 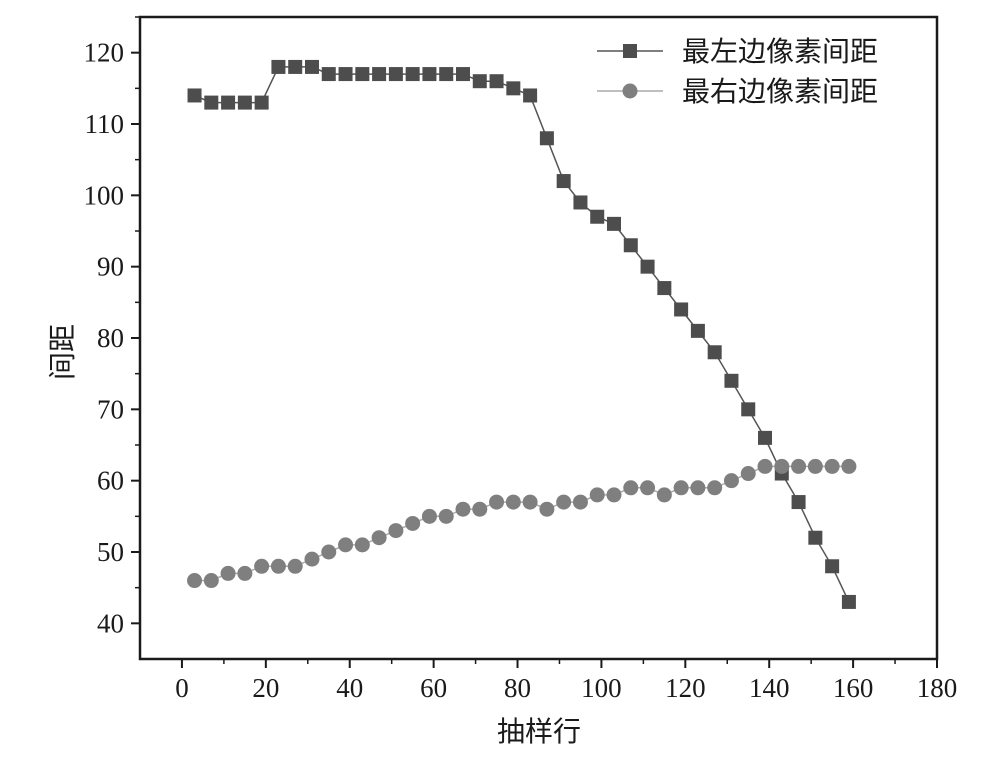 I want to click on x-tick-label: 60, so click(x=433, y=688).